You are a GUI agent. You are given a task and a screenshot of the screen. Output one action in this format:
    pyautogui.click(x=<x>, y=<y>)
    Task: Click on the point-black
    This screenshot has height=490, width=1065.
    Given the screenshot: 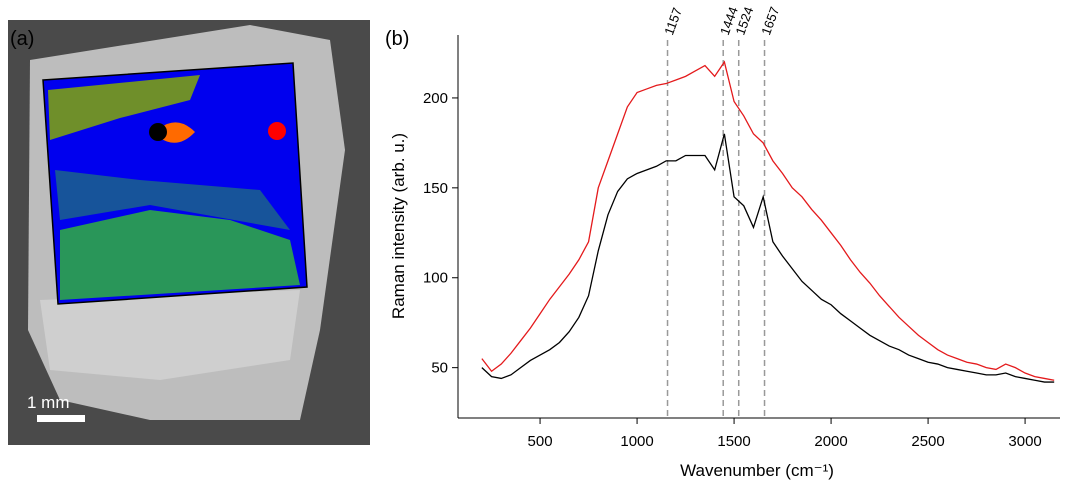 What is the action you would take?
    pyautogui.click(x=158, y=132)
    